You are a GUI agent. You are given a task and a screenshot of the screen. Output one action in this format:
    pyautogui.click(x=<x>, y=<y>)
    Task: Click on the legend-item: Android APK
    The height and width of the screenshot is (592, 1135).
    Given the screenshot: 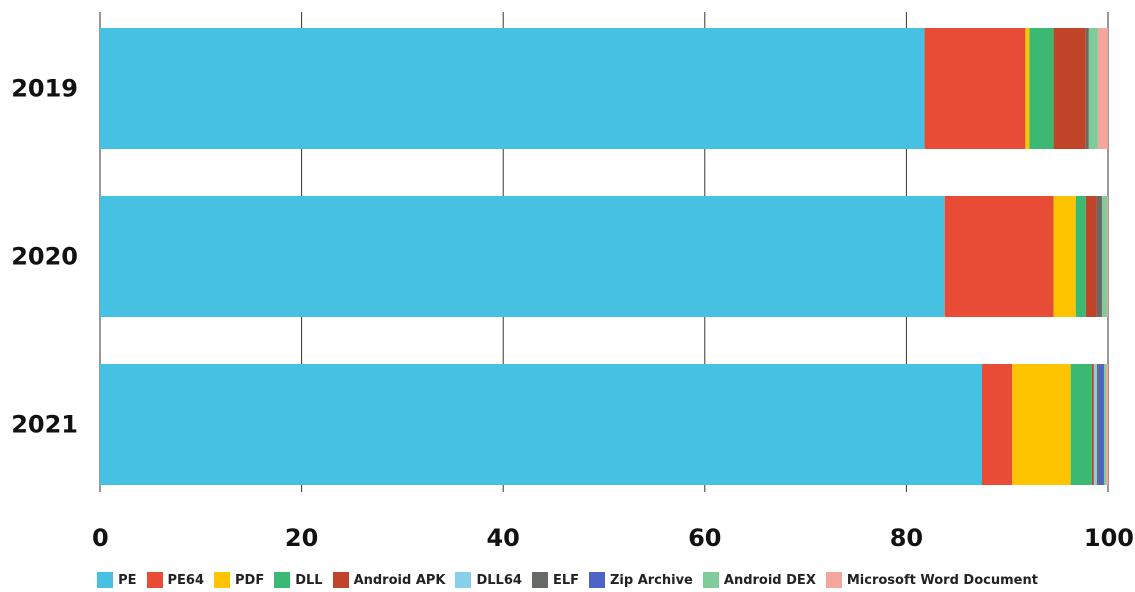 What is the action you would take?
    pyautogui.click(x=389, y=580)
    